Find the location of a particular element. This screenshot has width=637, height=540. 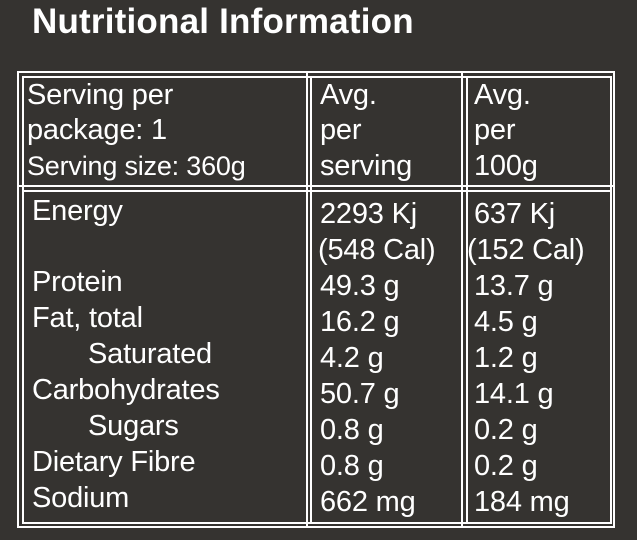

row-label-carbohydrates: Carbohydrates is located at coordinates (126, 390).